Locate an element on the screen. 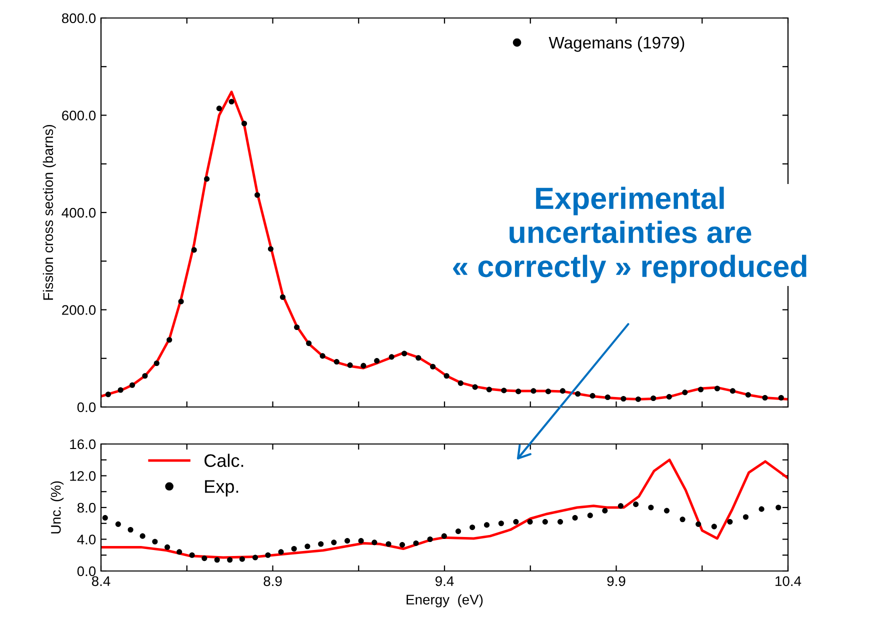 The image size is (882, 619). y-tick-label: 8.0 is located at coordinates (86, 507).